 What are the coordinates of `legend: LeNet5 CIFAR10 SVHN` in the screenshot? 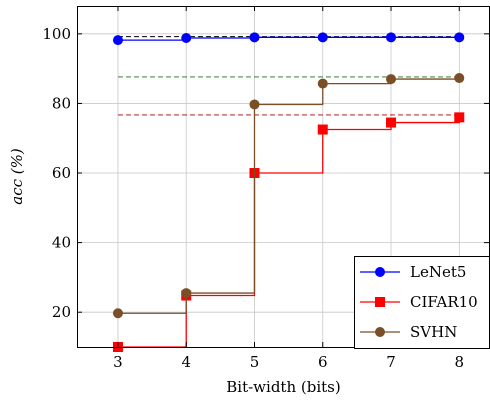 It's located at (422, 302).